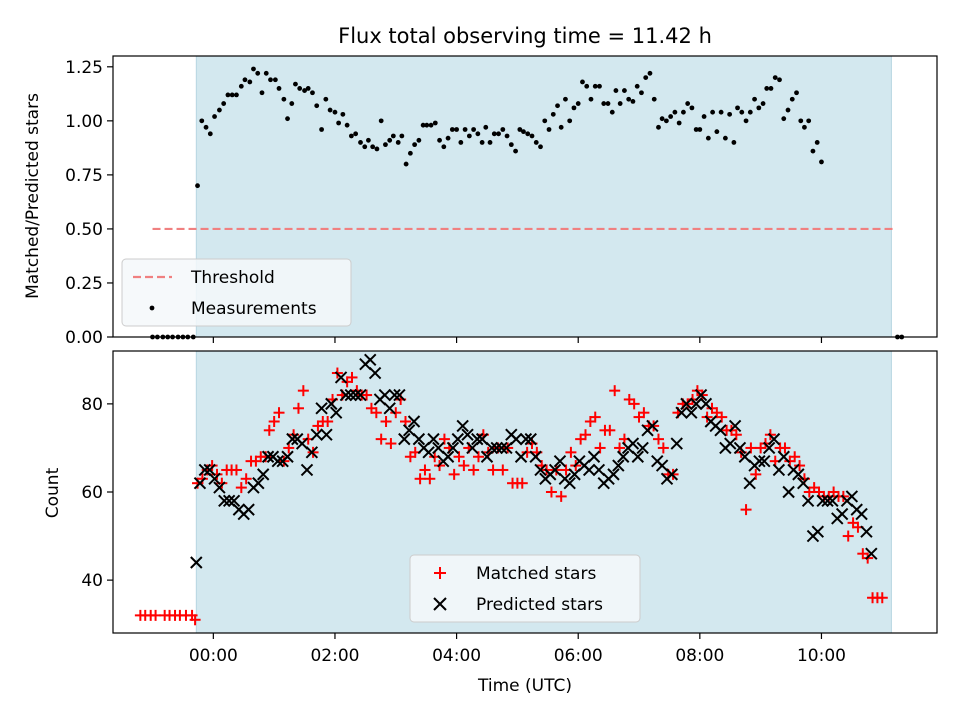  What do you see at coordinates (536, 574) in the screenshot?
I see `legend-matched-label: Matched stars` at bounding box center [536, 574].